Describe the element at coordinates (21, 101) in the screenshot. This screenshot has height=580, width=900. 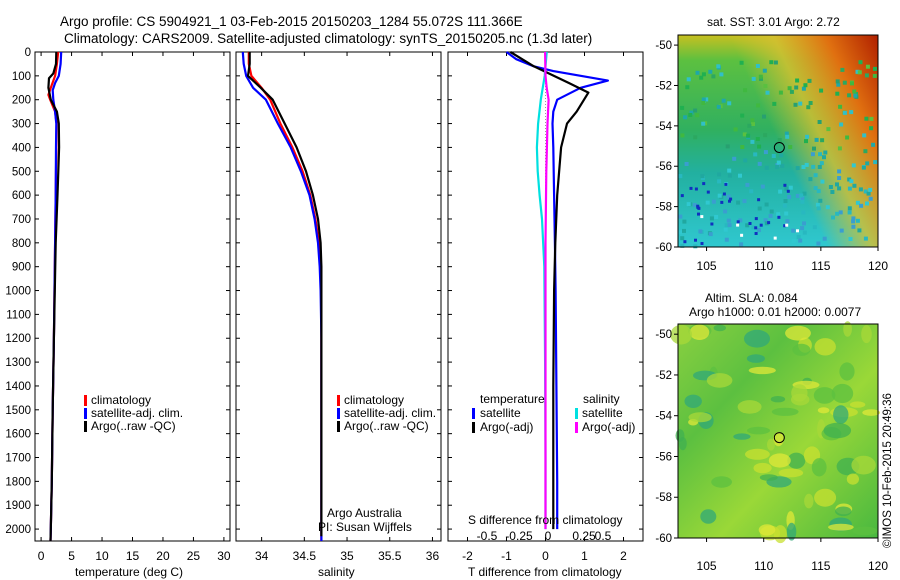
I see `depth-tick-label: 200` at that location.